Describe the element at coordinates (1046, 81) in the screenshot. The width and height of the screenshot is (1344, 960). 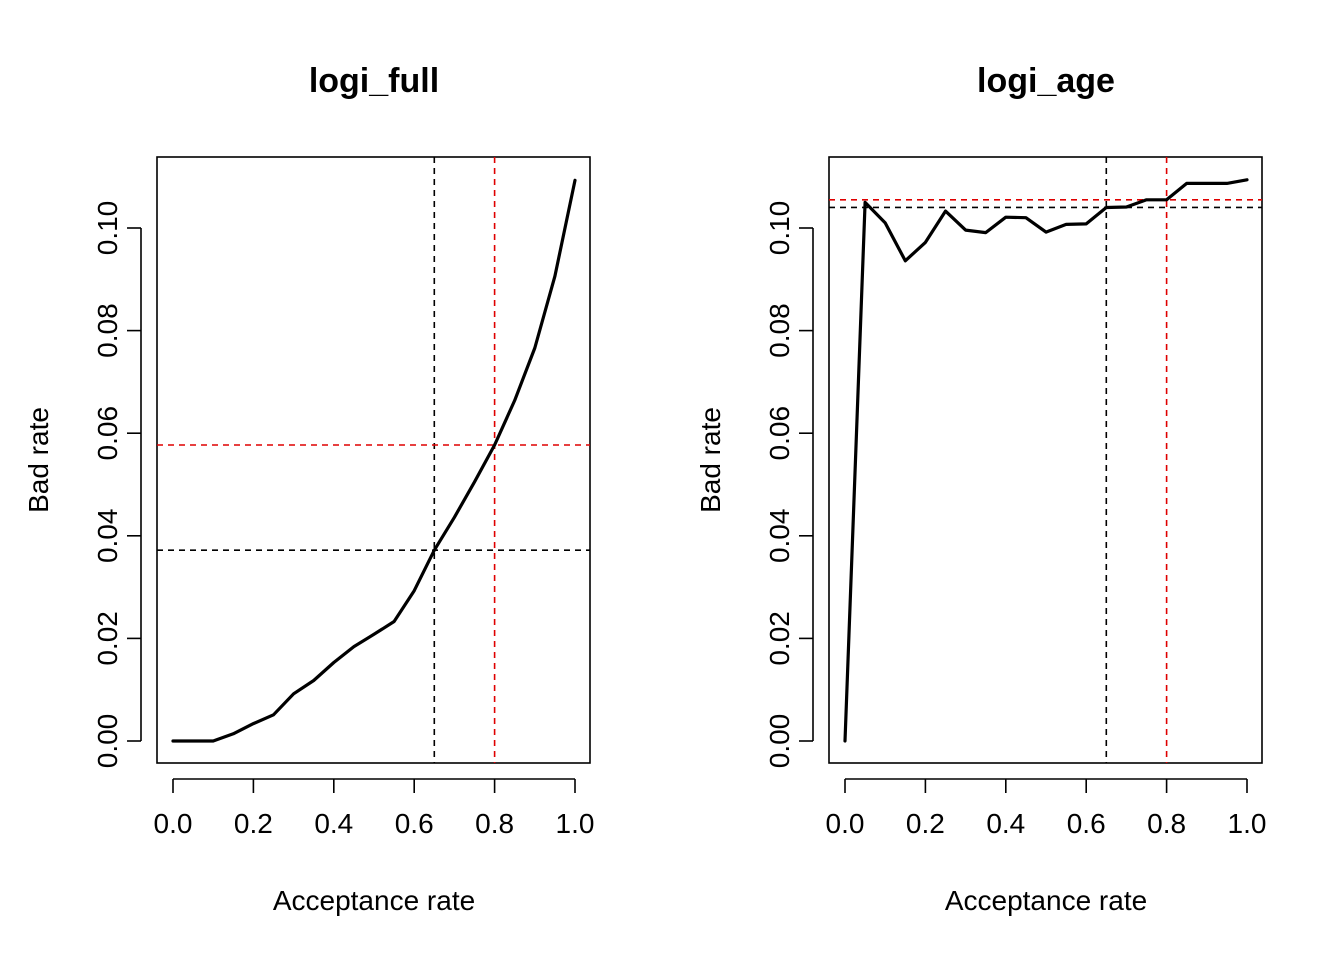
I see `plot-title: logi_age` at that location.